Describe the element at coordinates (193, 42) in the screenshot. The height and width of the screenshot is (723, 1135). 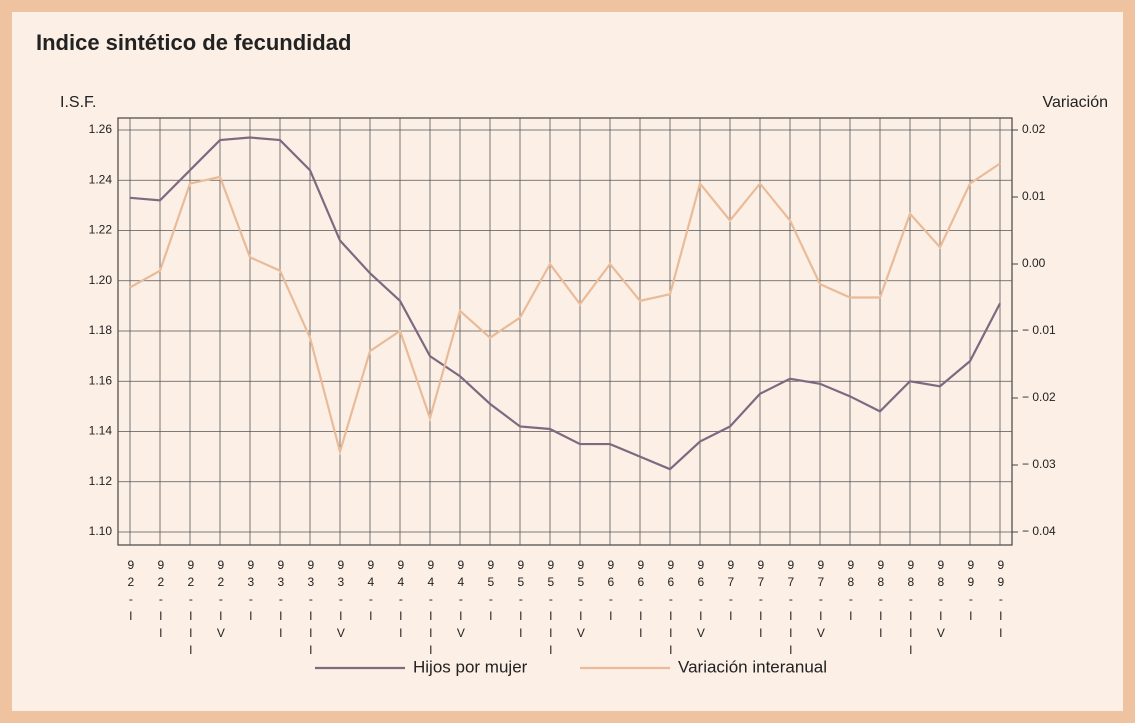
I see `chart-title: Indice sintético de fecundidad` at that location.